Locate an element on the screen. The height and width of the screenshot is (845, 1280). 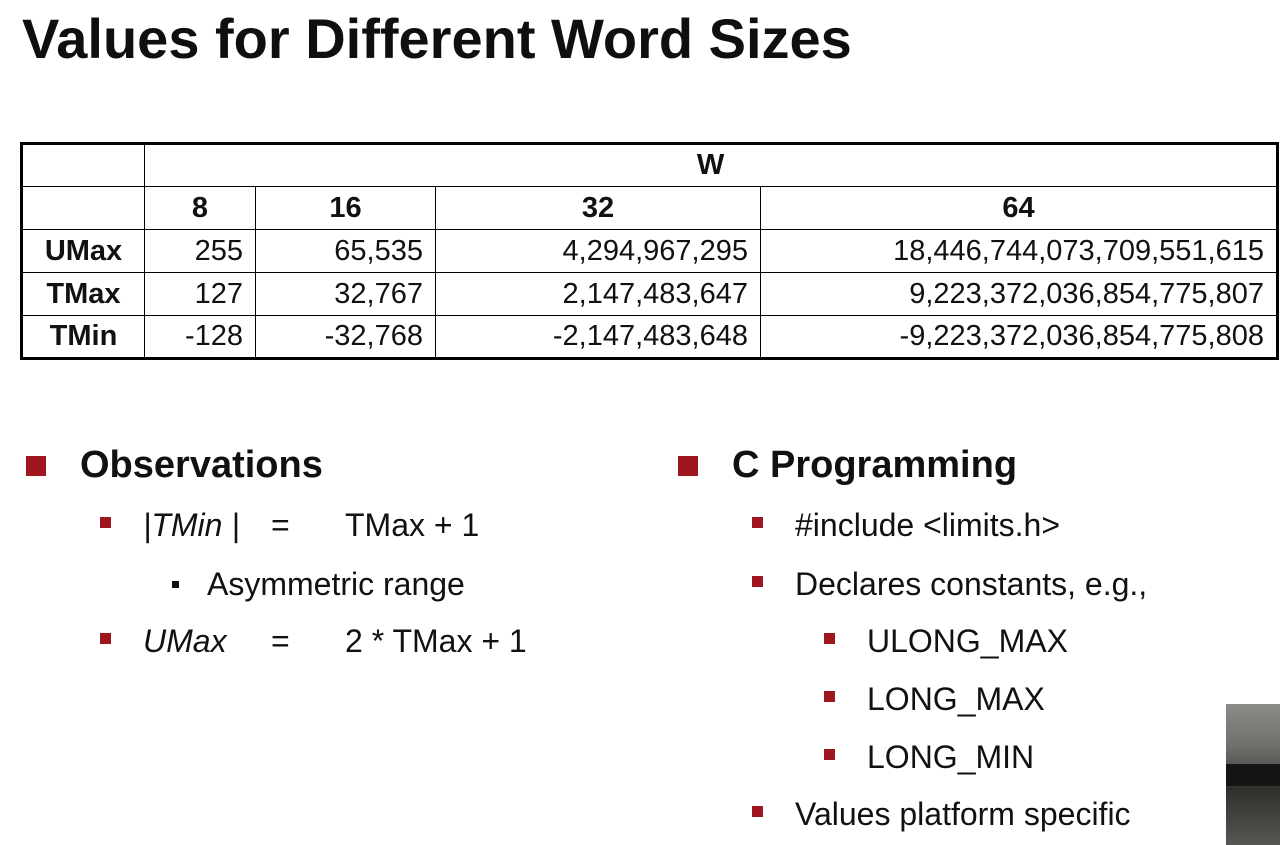
observation-formula-umax: UMax = 2 * TMax + 1 is located at coordinates (313, 641).